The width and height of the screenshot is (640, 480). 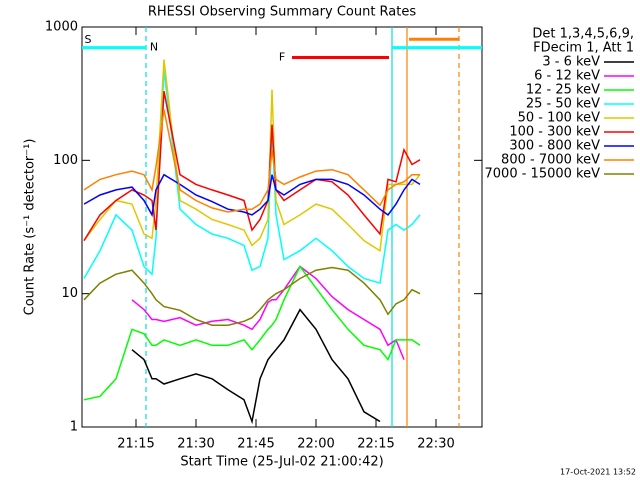 What do you see at coordinates (598, 472) in the screenshot?
I see `footer: 17-Oct-2021 13:52` at bounding box center [598, 472].